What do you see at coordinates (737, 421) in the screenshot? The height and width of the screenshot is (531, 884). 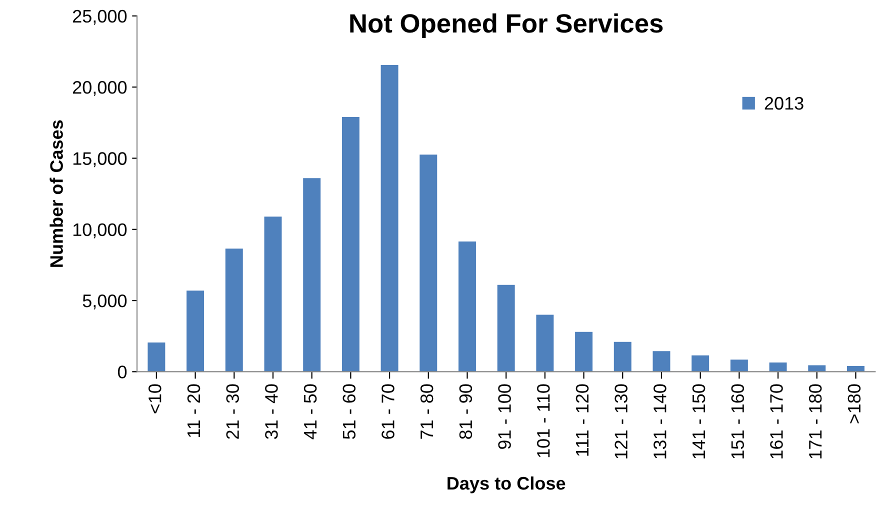 I see `x-tick-label: 151 - 160` at bounding box center [737, 421].